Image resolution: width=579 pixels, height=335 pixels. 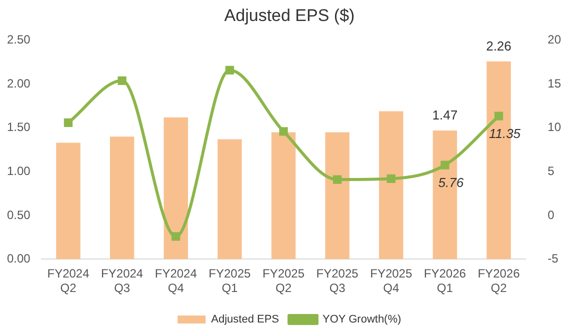 I want to click on legend-label: Adjusted EPS, so click(x=245, y=320).